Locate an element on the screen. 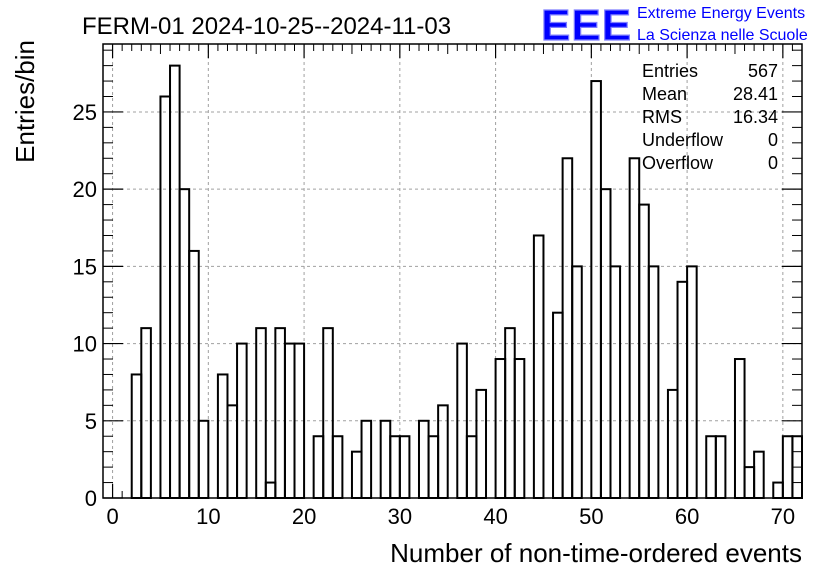  stat-mean-value: 28.41 is located at coordinates (755, 94).